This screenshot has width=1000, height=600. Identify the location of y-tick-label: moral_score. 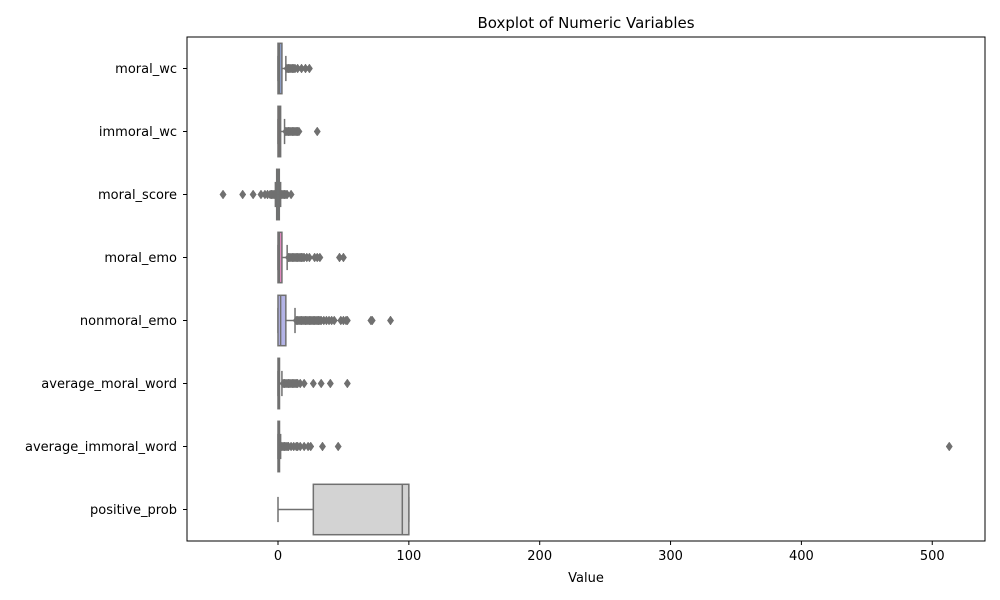
(137, 195).